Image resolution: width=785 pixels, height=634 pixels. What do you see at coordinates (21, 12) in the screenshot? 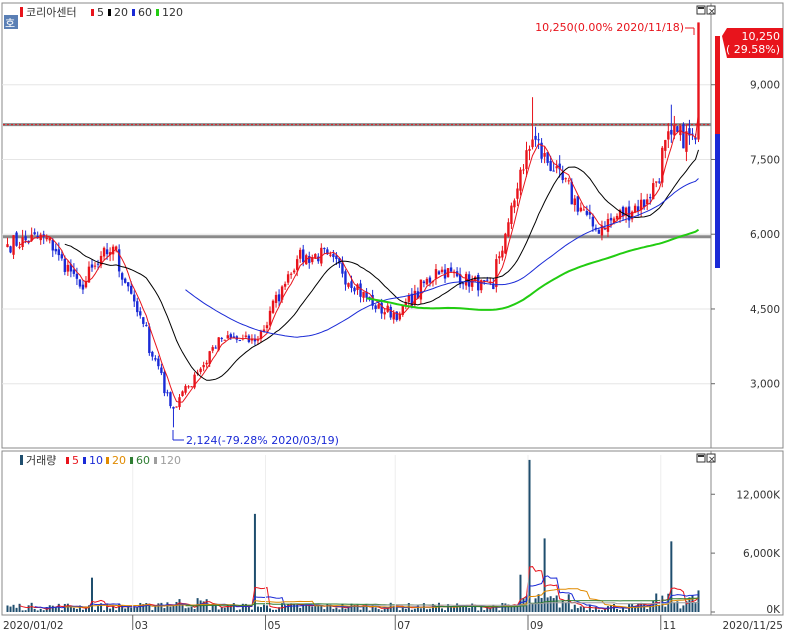
I see `legend-marker-icon` at bounding box center [21, 12].